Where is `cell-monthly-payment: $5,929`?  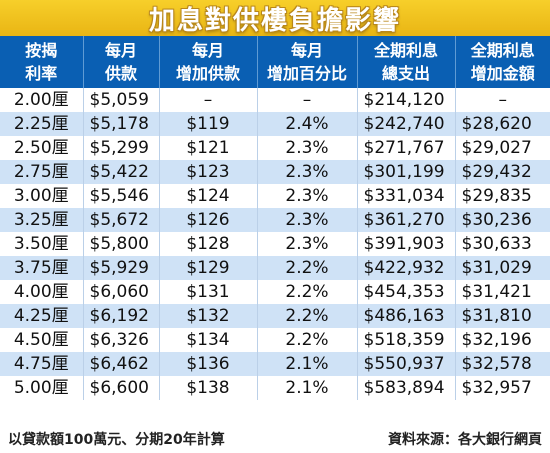
cell-monthly-payment: $5,929 is located at coordinates (120, 268).